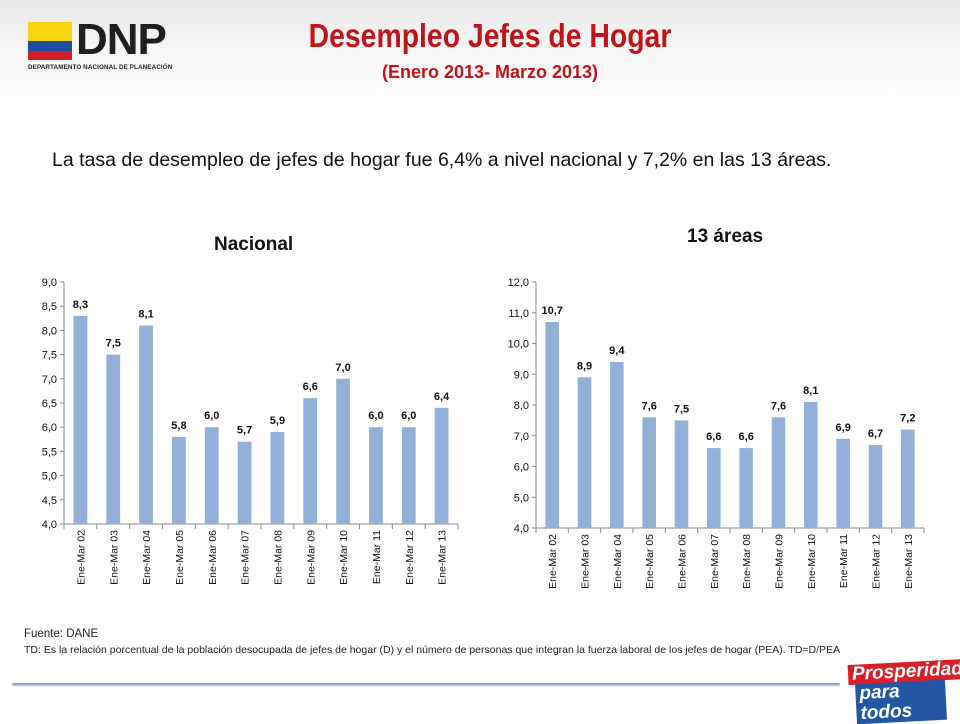  What do you see at coordinates (843, 428) in the screenshot?
I see `areas-data-label: 6,9` at bounding box center [843, 428].